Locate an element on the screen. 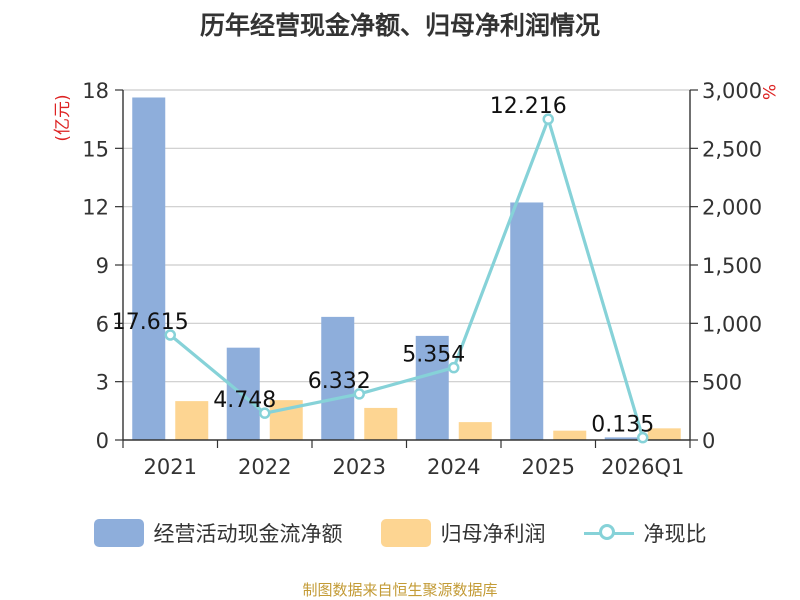 This screenshot has width=800, height=600. y-tick-label: 6 is located at coordinates (102, 324).